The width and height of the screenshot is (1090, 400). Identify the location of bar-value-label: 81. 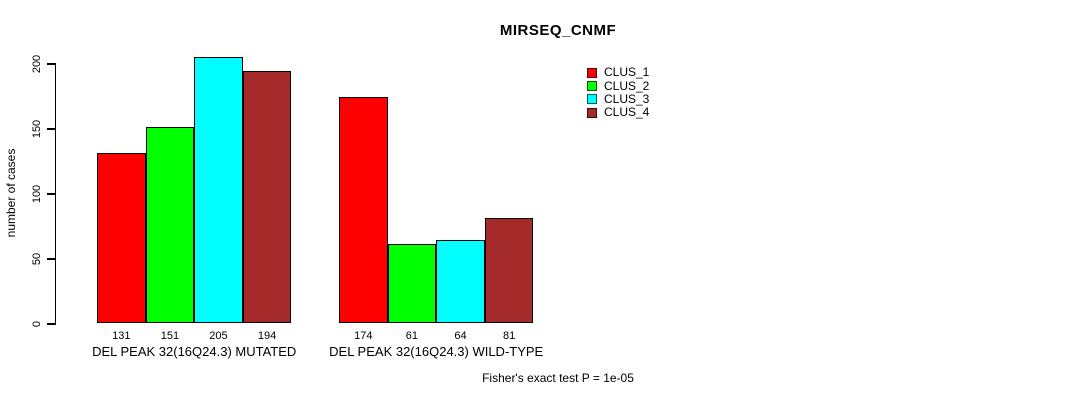
(509, 336).